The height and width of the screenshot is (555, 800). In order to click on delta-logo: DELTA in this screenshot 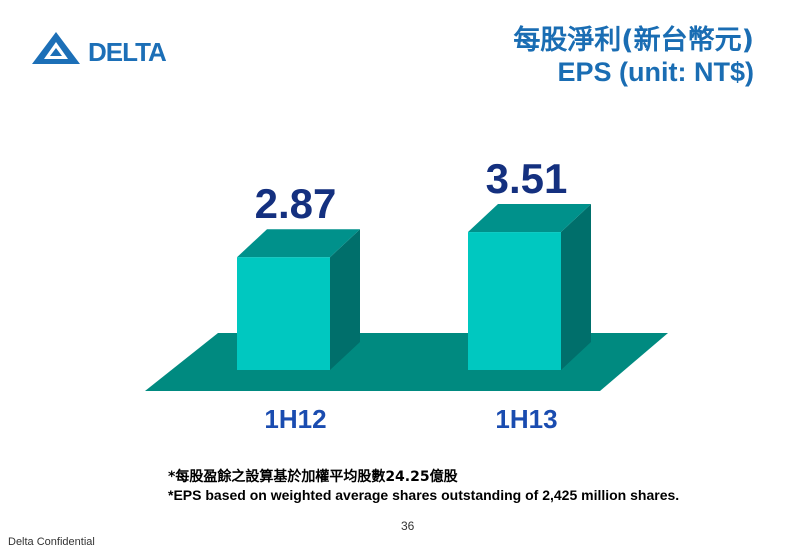, I will do `click(97, 48)`.